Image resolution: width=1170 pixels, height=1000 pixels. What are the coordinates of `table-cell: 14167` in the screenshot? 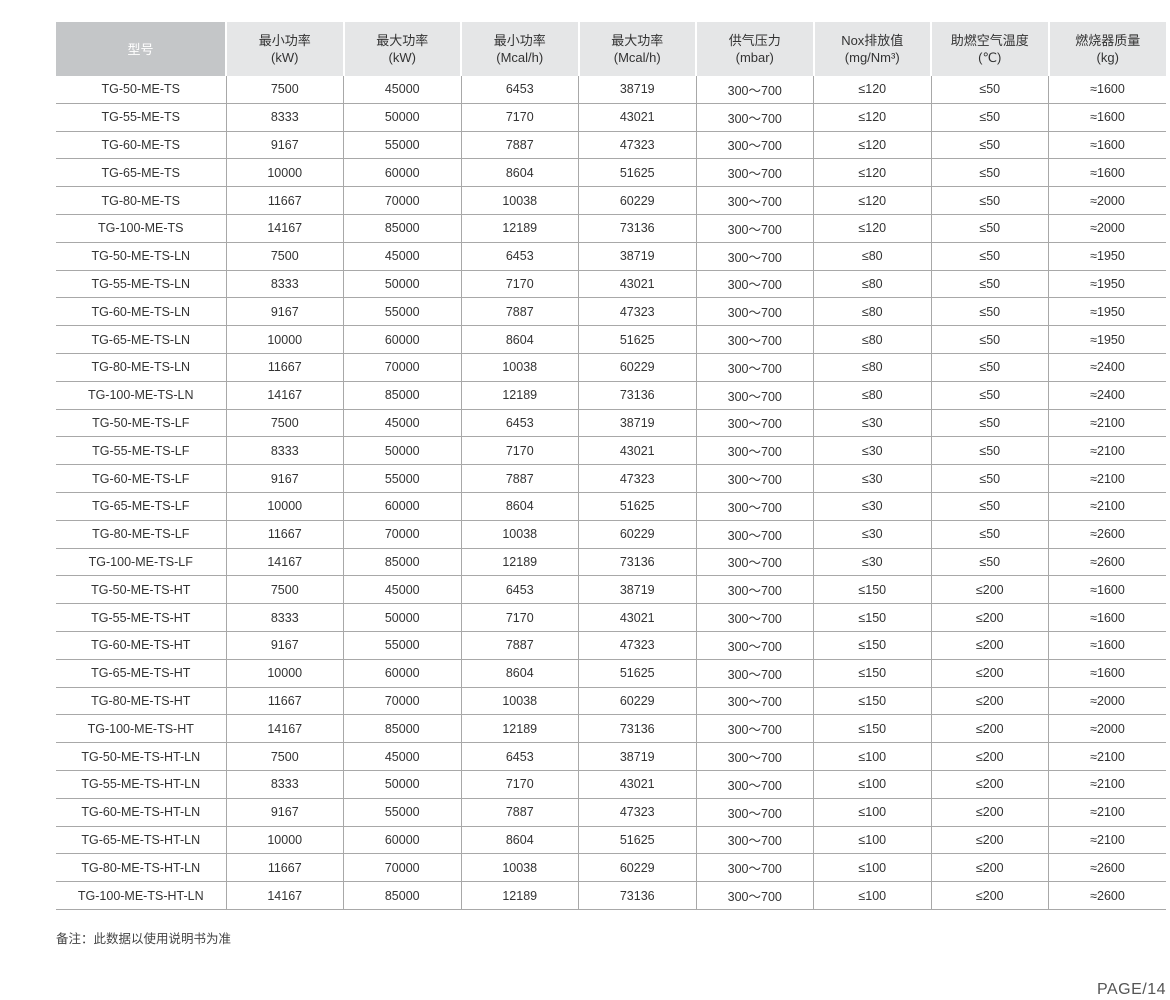 It's located at (284, 729).